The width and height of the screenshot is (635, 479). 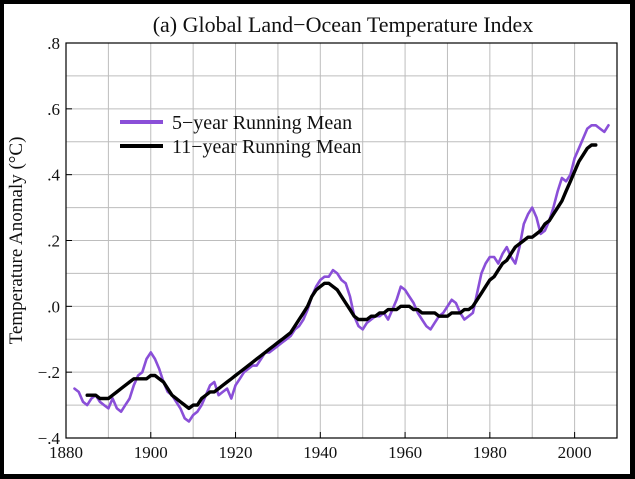 What do you see at coordinates (266, 147) in the screenshot?
I see `legend-label-11-year: 11−year Running Mean` at bounding box center [266, 147].